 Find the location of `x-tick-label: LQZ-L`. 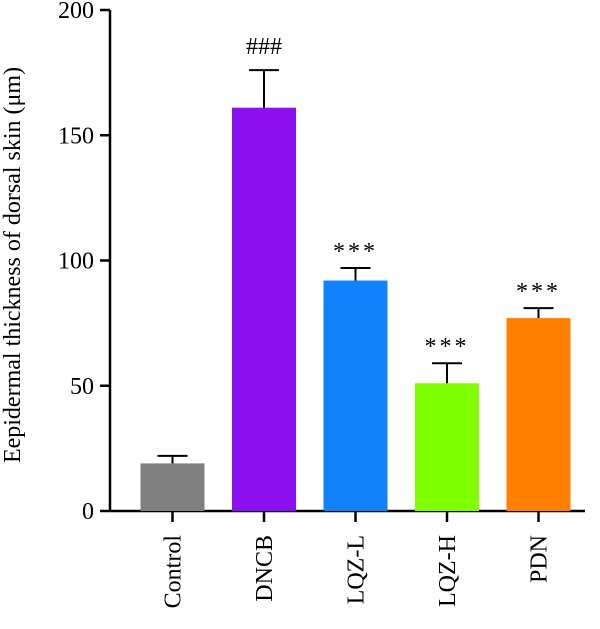

x-tick-label: LQZ-L is located at coordinates (357, 569).